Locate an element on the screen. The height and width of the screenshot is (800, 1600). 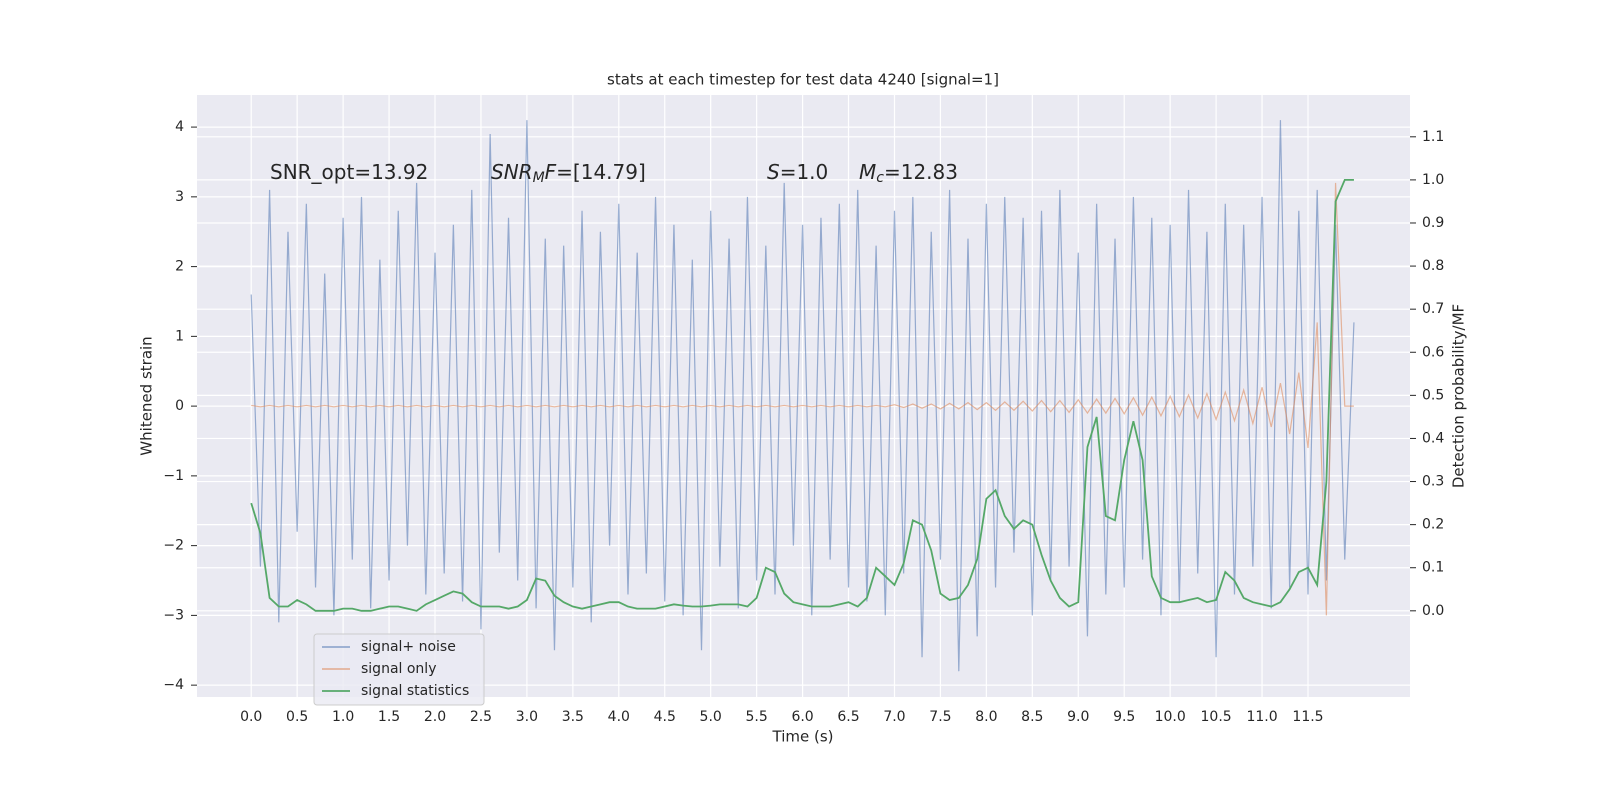
y2-tick-label: 0.9 is located at coordinates (1433, 223).